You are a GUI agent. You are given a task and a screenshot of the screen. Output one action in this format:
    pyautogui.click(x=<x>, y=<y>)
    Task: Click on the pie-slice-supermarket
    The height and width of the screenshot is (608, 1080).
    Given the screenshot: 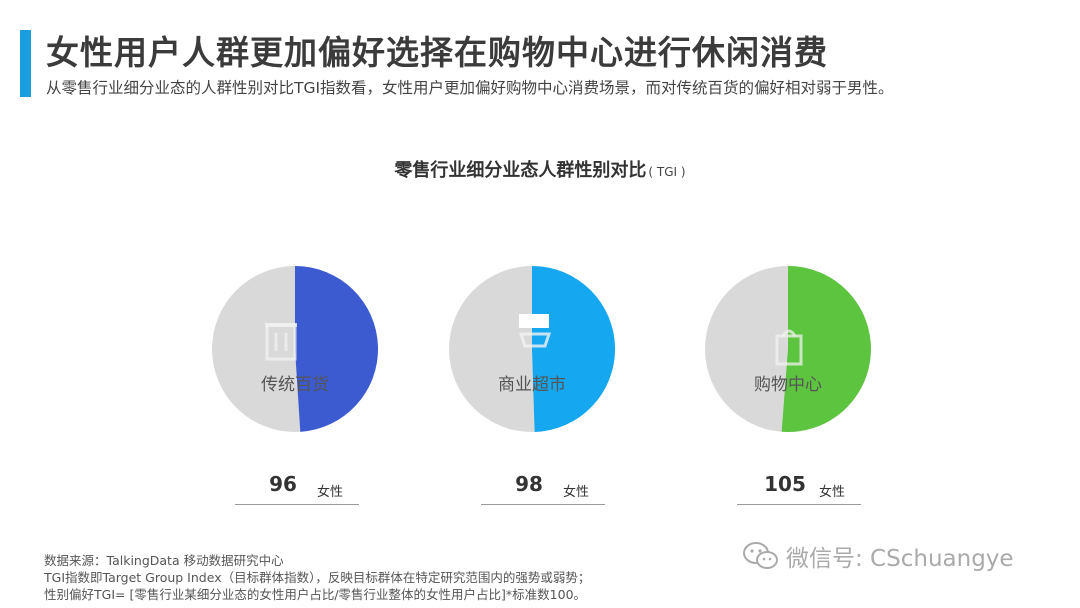 What is the action you would take?
    pyautogui.click(x=574, y=348)
    